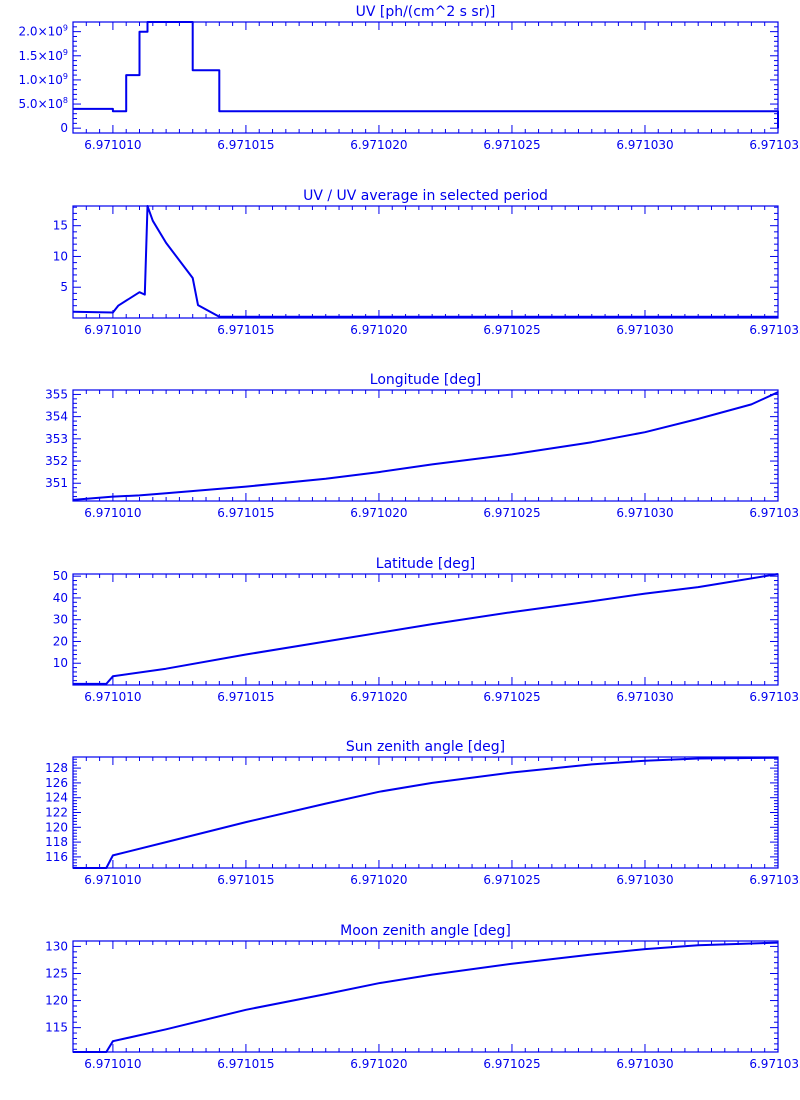 The height and width of the screenshot is (1100, 800). Describe the element at coordinates (60, 576) in the screenshot. I see `y-tick-label: 50` at that location.